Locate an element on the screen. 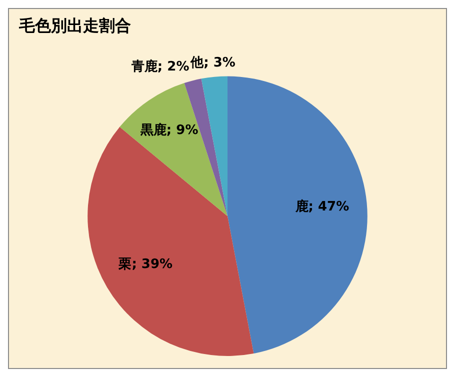  slice-label: 他; 3% is located at coordinates (213, 62).